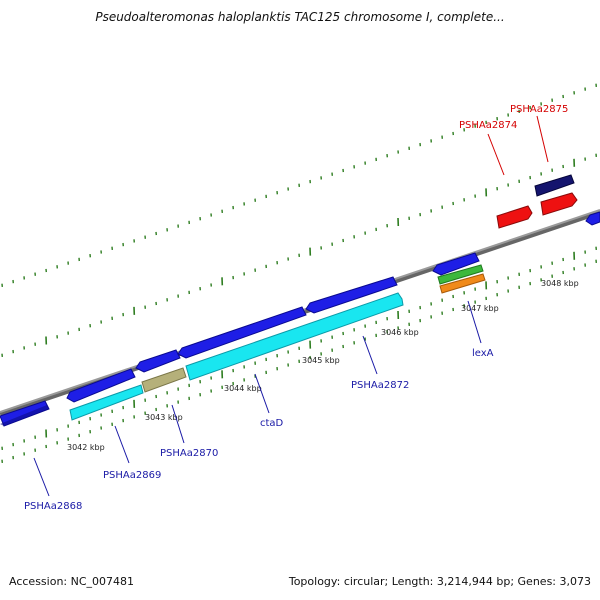 Image resolution: width=600 pixels, height=600 pixels. What do you see at coordinates (488, 125) in the screenshot?
I see `gene-label-pshaa2874: PSHAa2874` at bounding box center [488, 125].